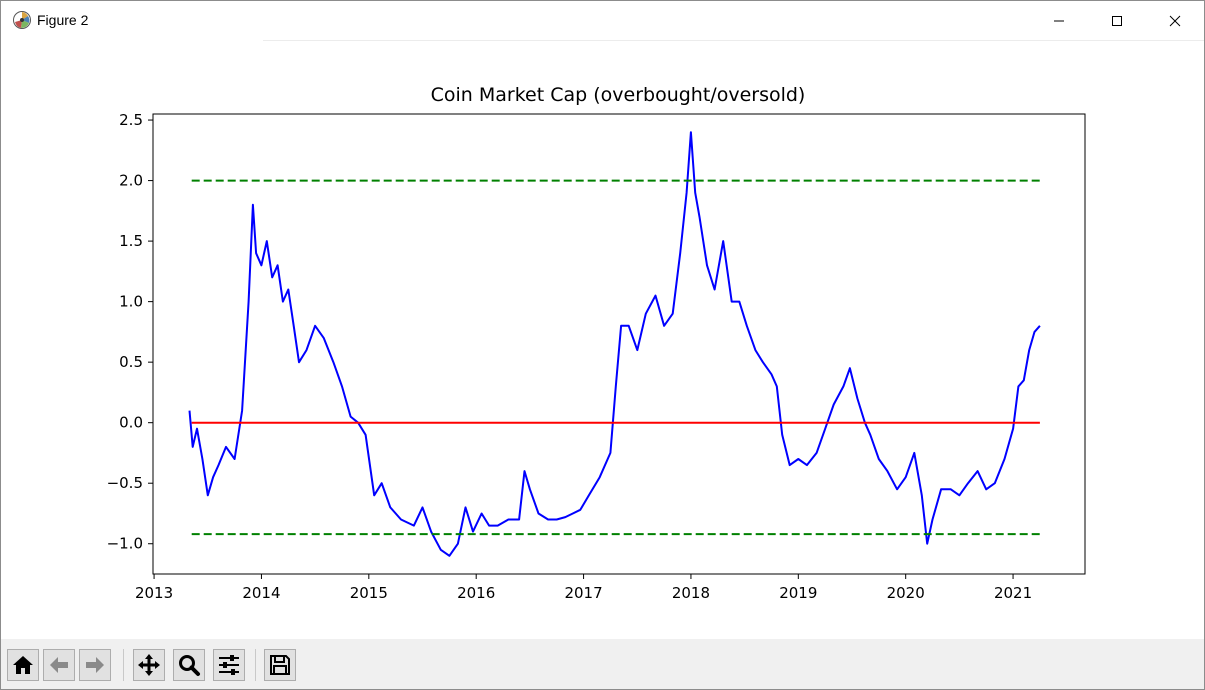 This screenshot has width=1205, height=690. I want to click on back-button, so click(59, 665).